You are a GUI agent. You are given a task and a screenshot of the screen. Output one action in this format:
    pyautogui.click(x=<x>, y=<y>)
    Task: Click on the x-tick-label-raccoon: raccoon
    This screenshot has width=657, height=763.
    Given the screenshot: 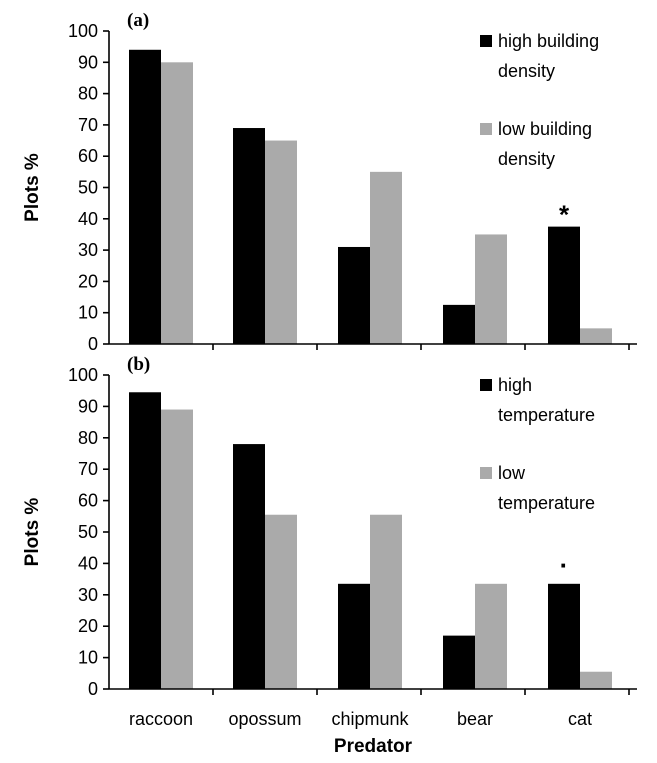 What is the action you would take?
    pyautogui.click(x=161, y=719)
    